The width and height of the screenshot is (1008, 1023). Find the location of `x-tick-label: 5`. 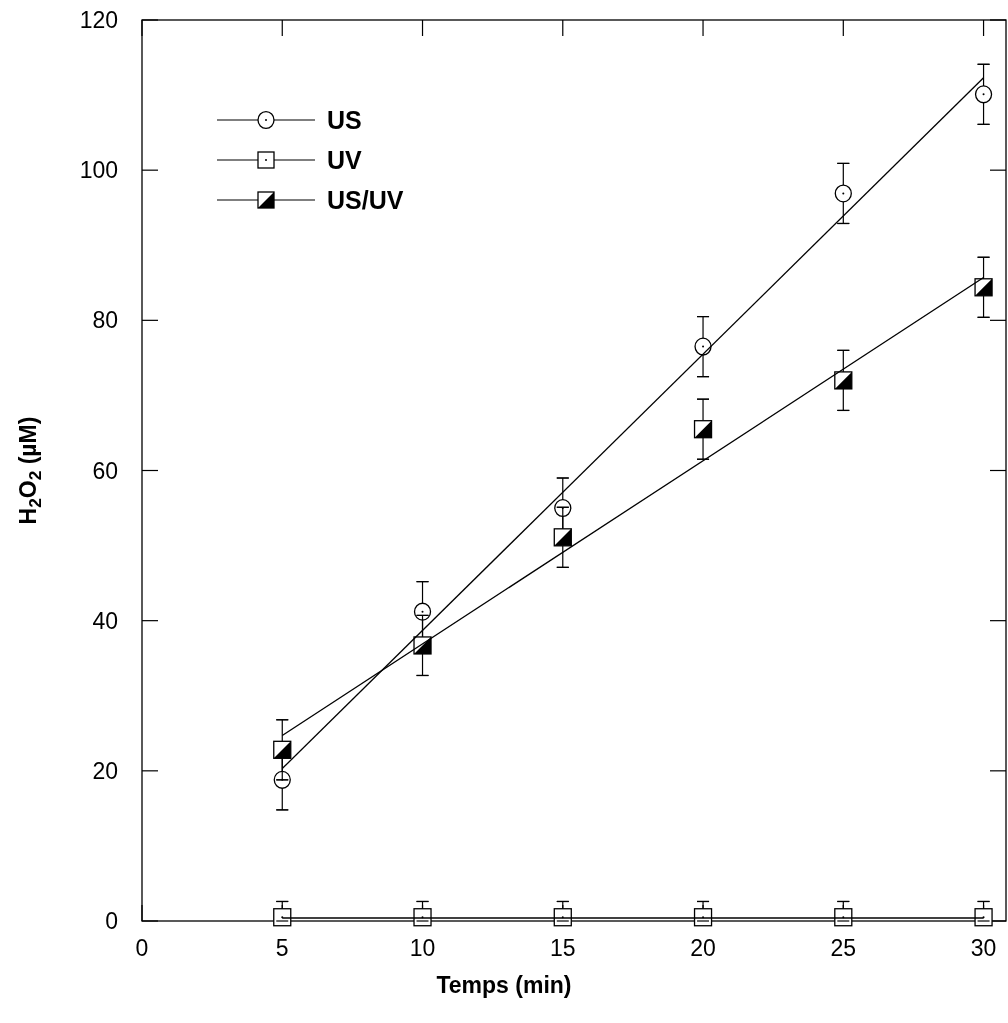

x-tick-label: 5 is located at coordinates (282, 948).